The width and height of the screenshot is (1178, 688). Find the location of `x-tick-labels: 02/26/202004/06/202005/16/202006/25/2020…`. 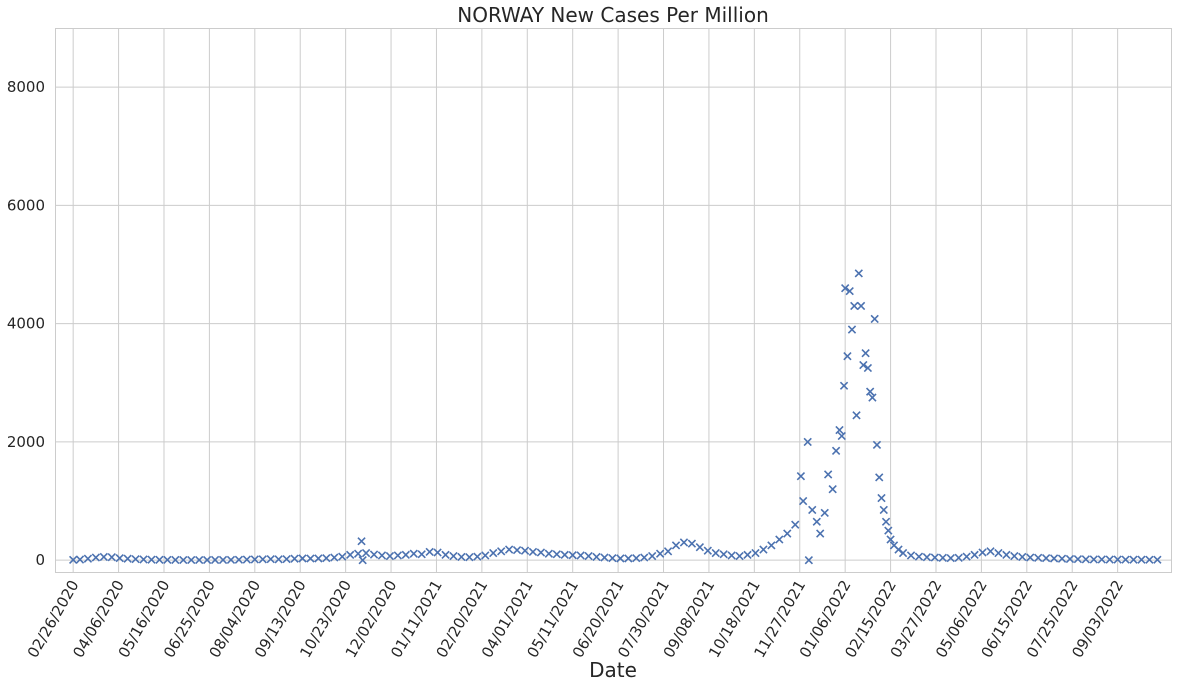

x-tick-labels: 02/26/202004/06/202005/16/202006/25/2020… is located at coordinates (575, 619).